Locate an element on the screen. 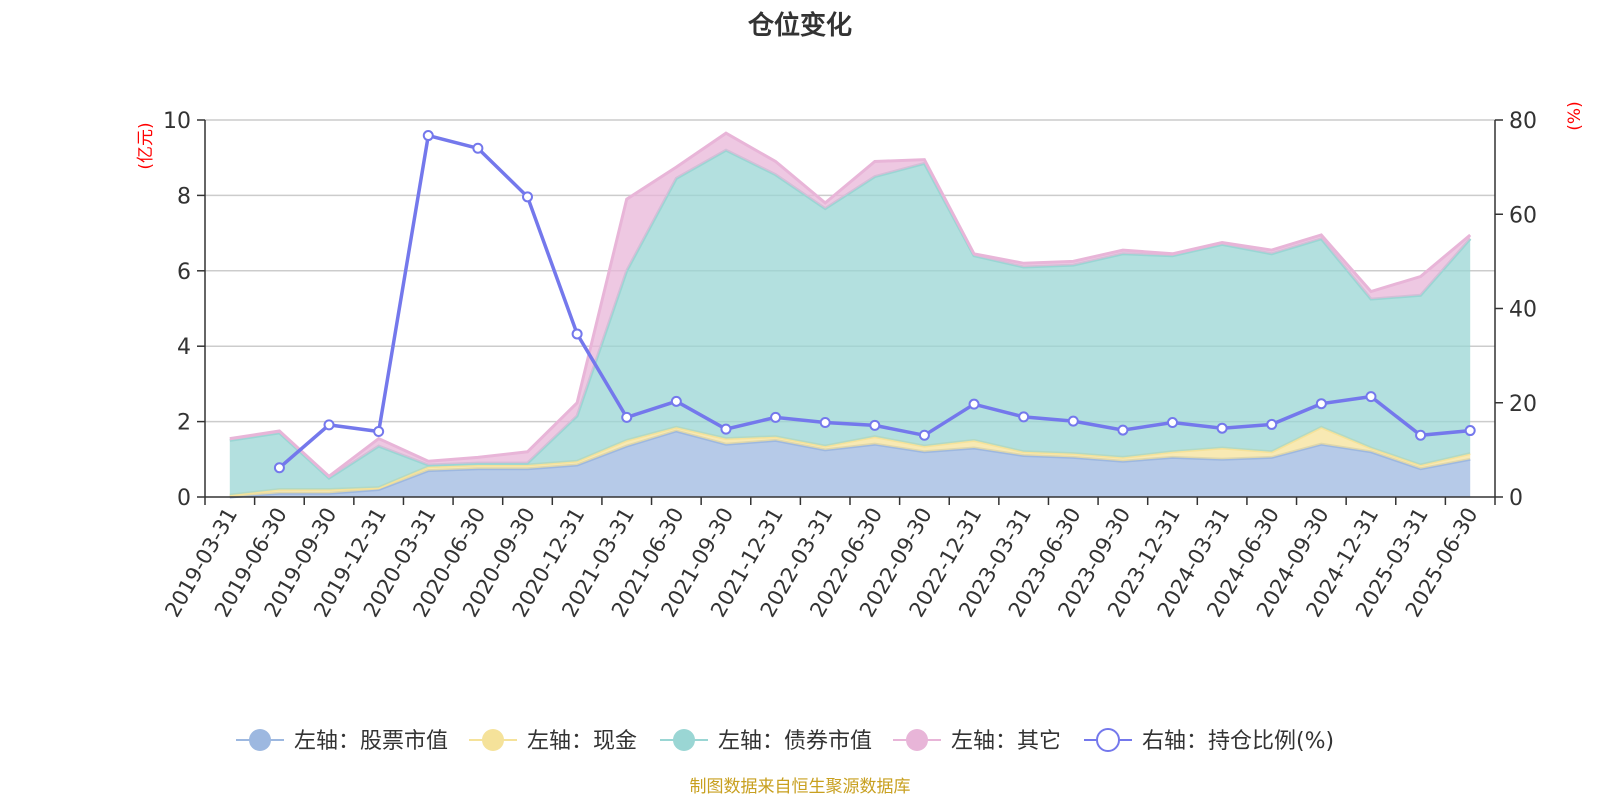 This screenshot has width=1600, height=800. legend-item: 右轴：持仓比例(%) is located at coordinates (1209, 741).